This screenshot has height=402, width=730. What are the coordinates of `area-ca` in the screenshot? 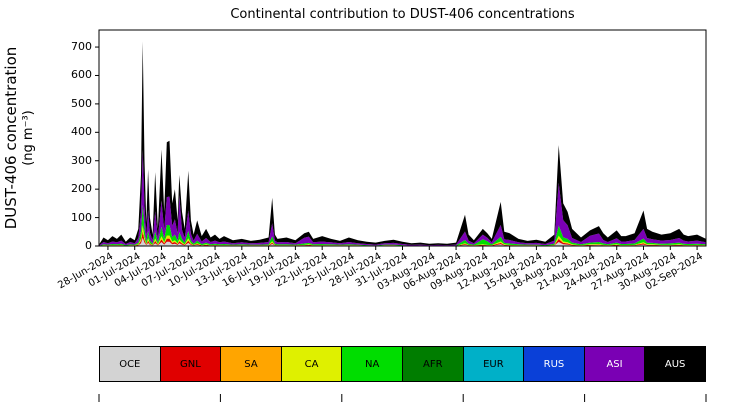 It's located at (402, 235).